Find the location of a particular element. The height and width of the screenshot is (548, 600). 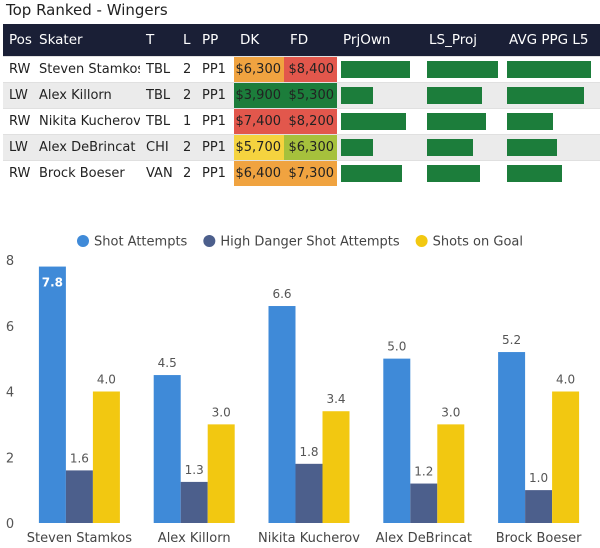

table-row: RW Brock Boeser VAN 2 PP1 $6,400 $7,300 is located at coordinates (301, 173).